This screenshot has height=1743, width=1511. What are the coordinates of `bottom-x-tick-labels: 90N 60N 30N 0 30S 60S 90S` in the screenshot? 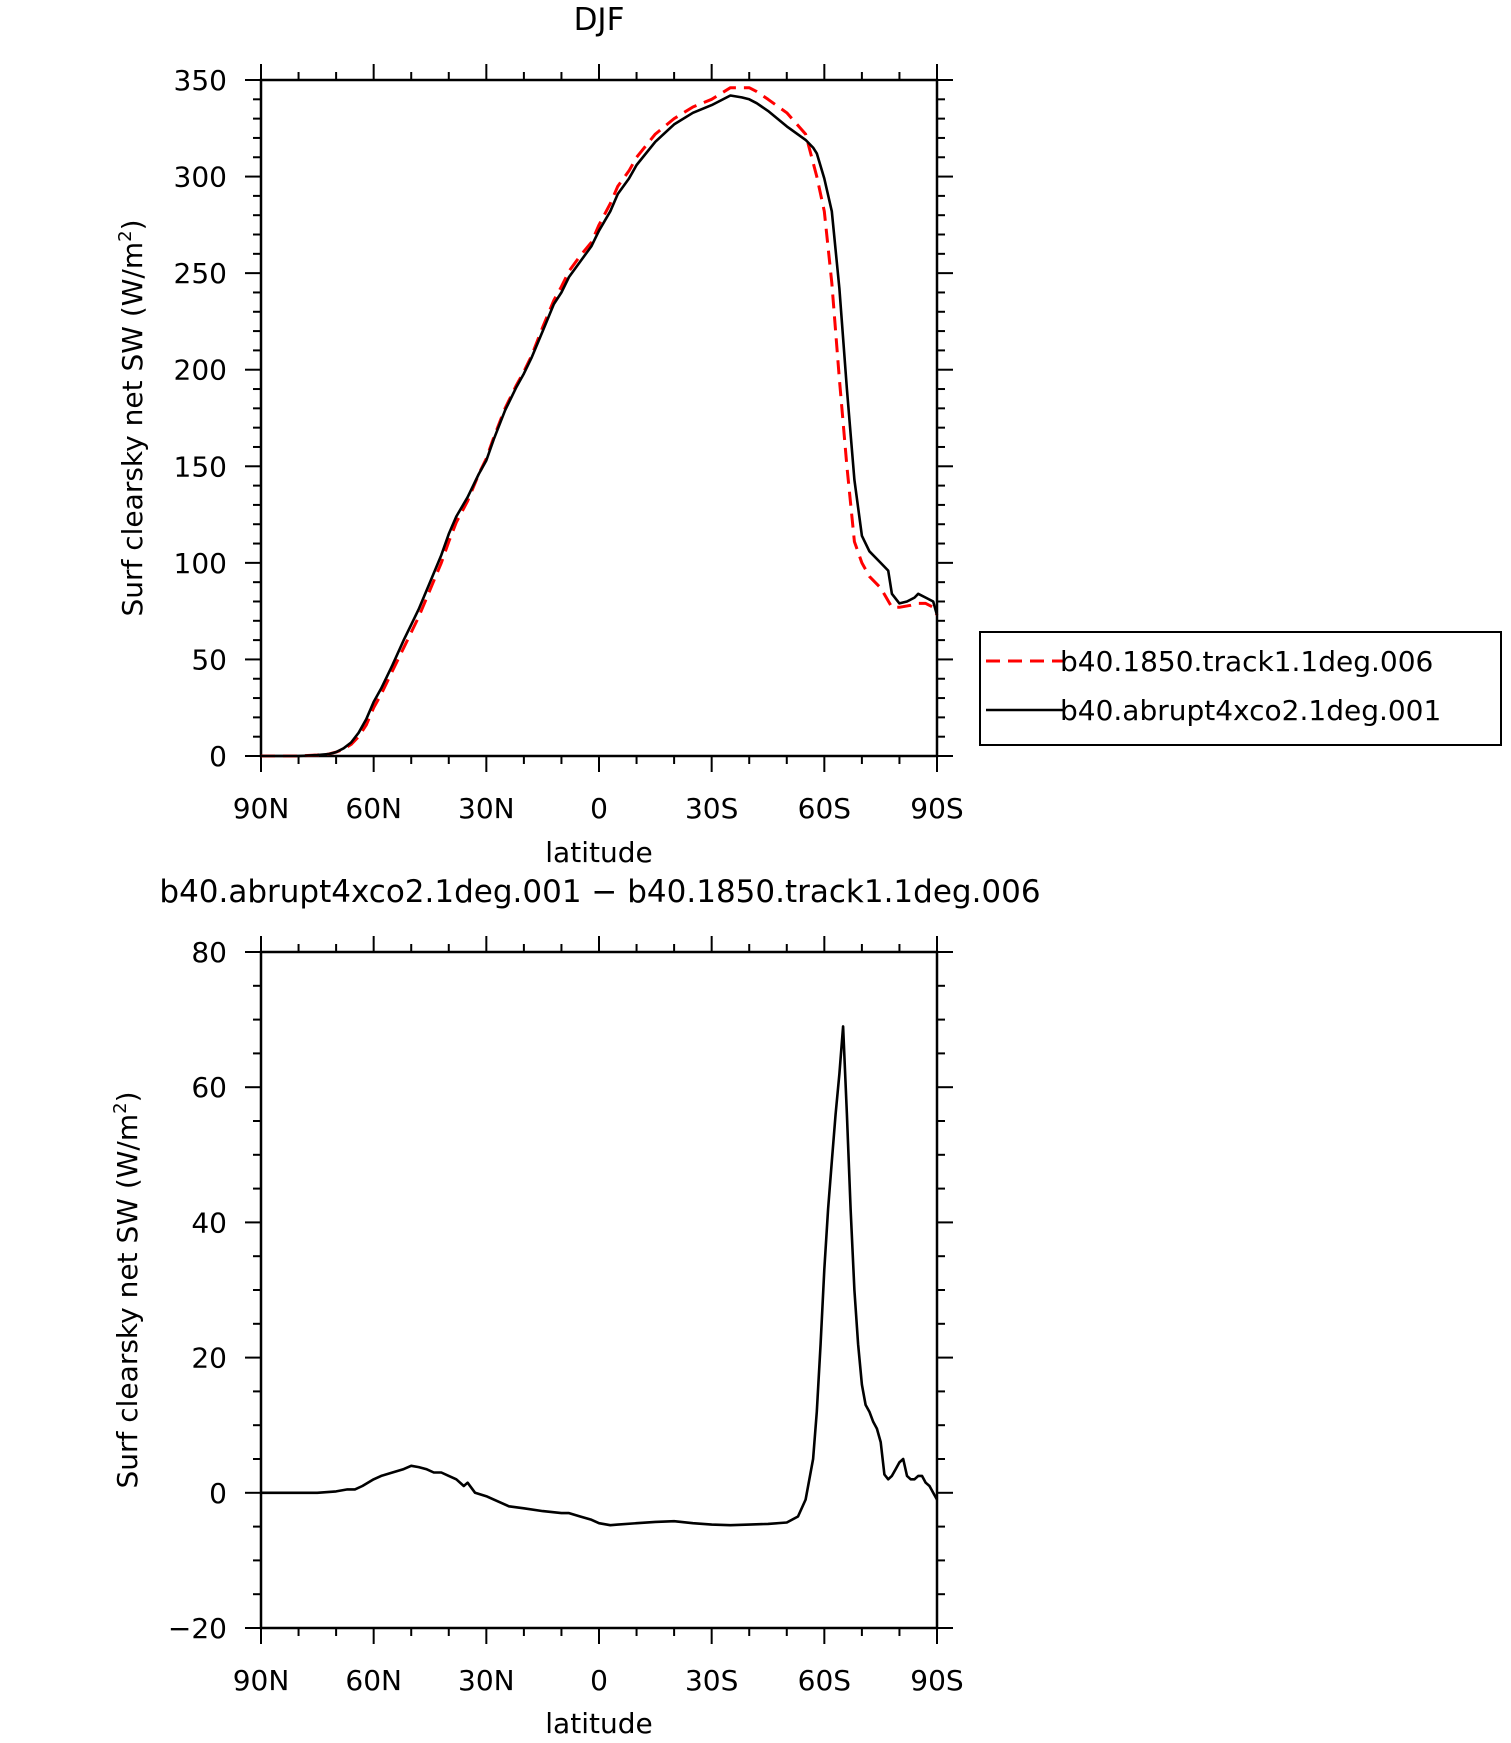 It's located at (598, 1680).